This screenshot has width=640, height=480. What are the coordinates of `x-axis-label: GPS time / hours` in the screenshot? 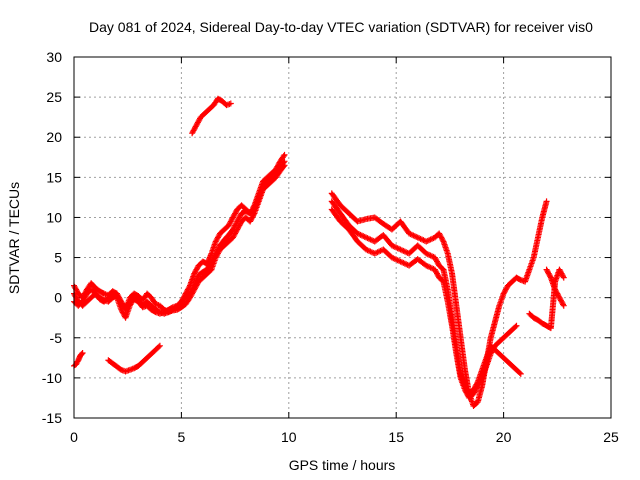 It's located at (342, 465).